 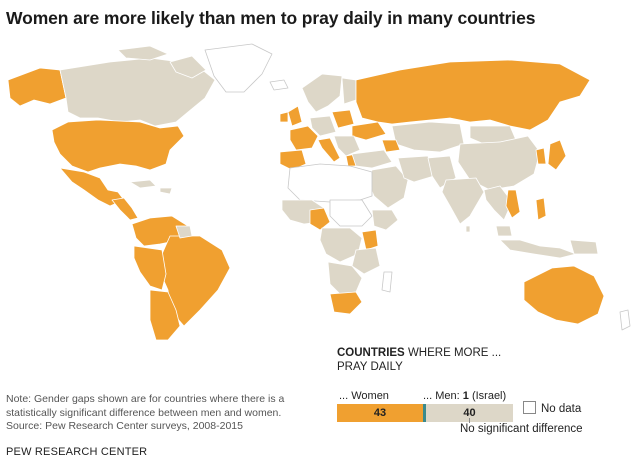 I want to click on region-russia, so click(x=473, y=95).